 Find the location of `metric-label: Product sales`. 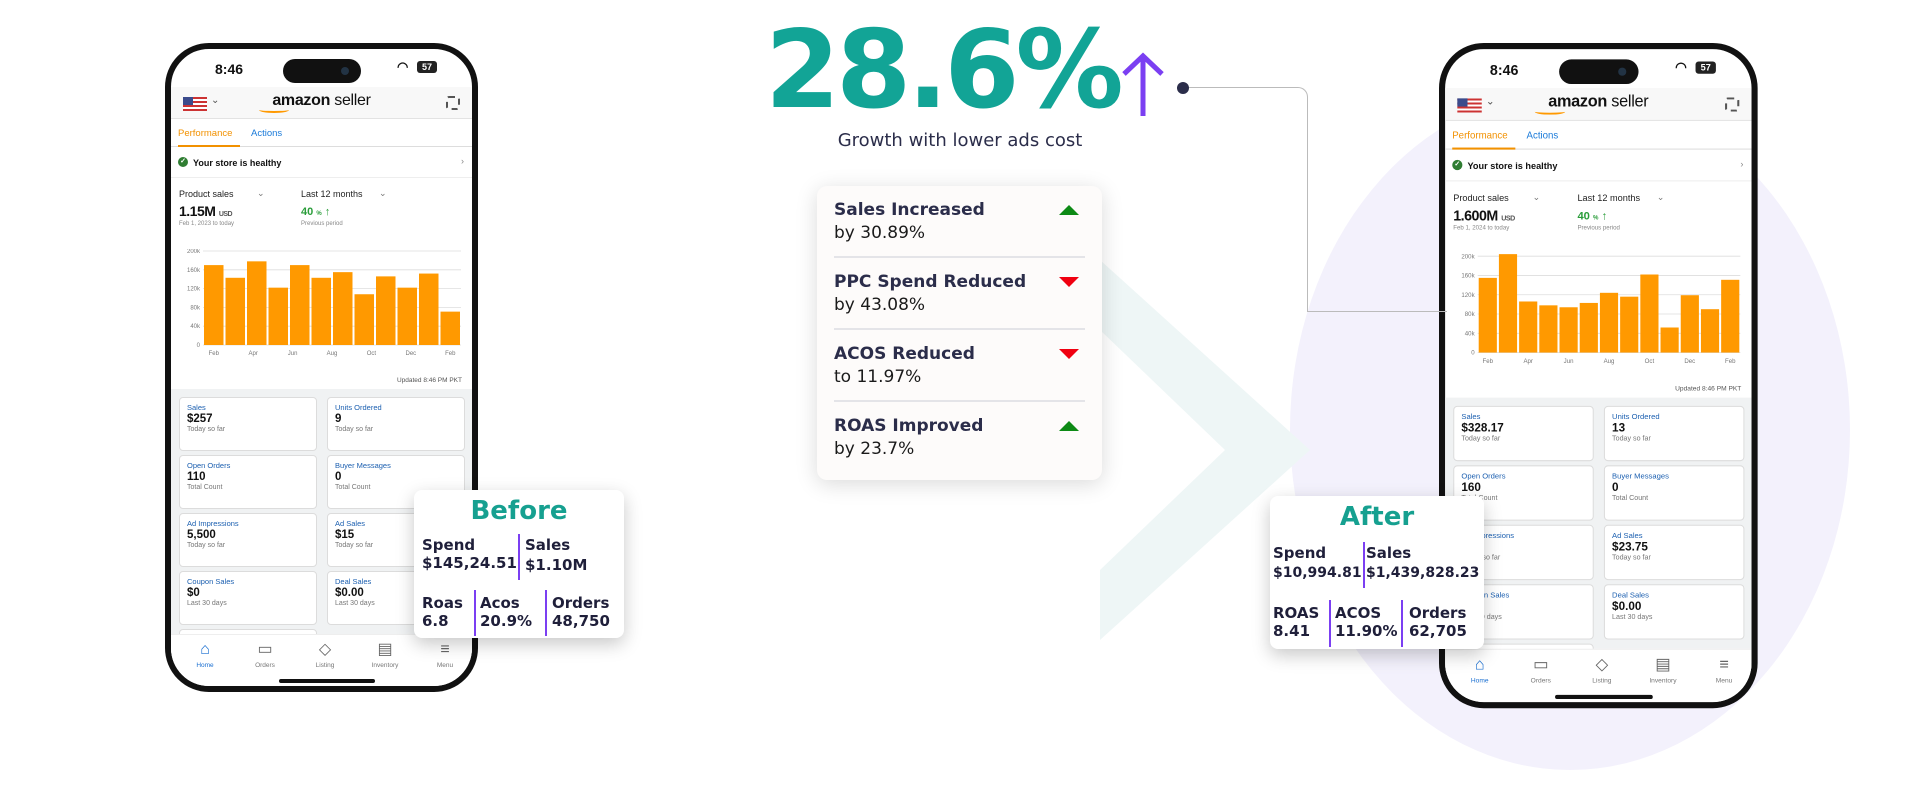

metric-label: Product sales is located at coordinates (206, 194).